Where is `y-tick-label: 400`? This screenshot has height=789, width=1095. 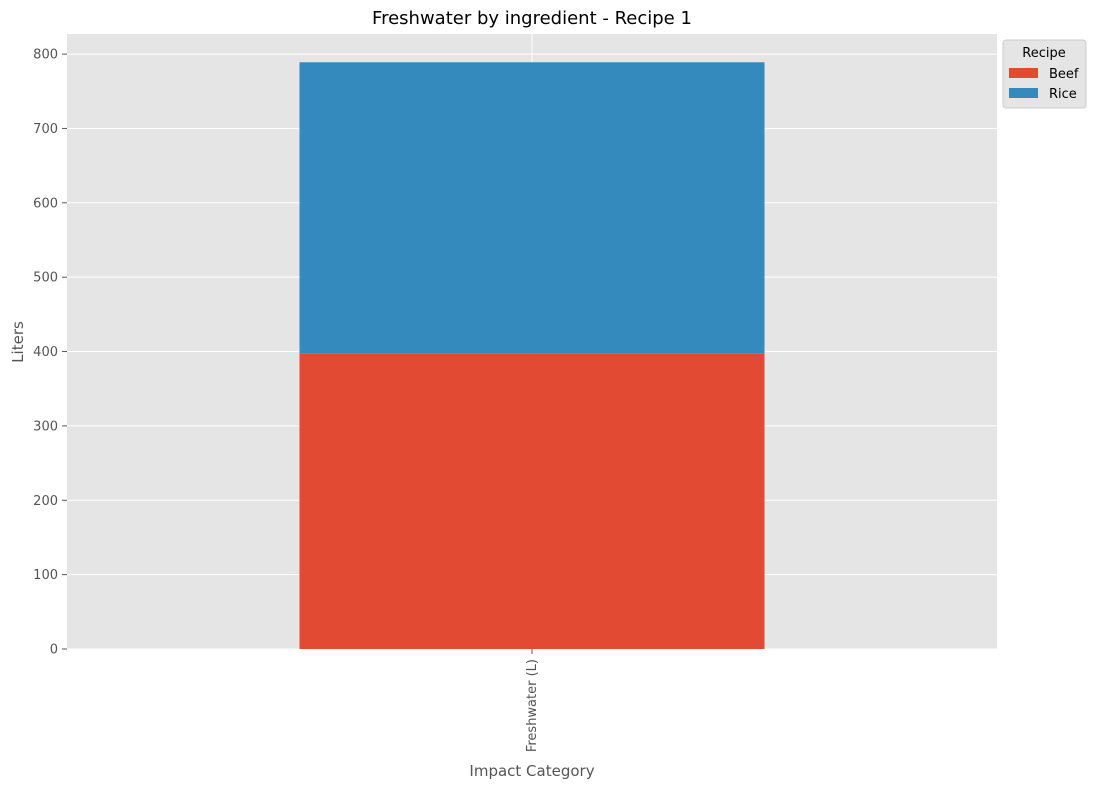 y-tick-label: 400 is located at coordinates (45, 352).